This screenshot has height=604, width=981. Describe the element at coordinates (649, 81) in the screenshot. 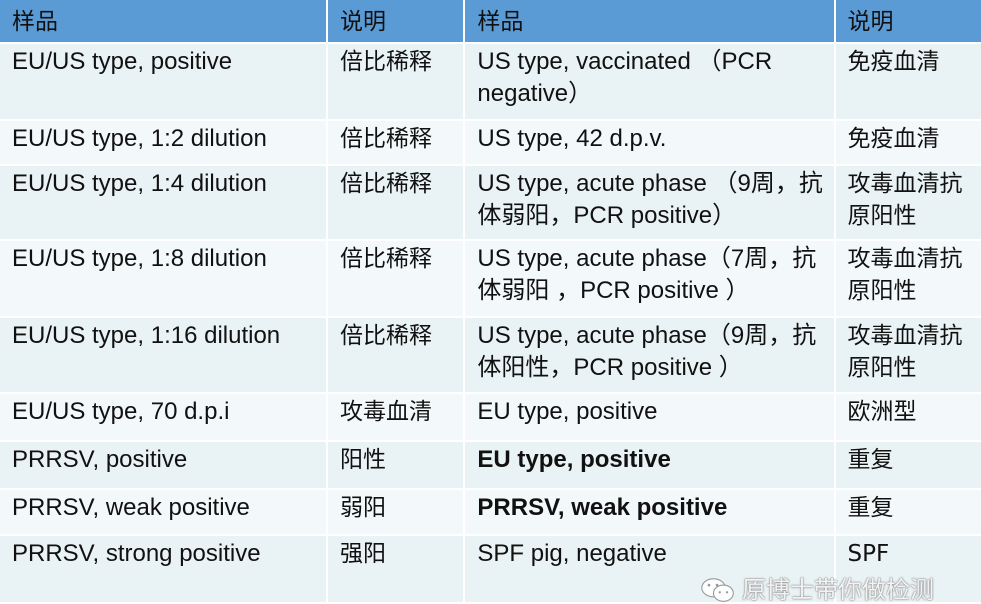

I see `sample-cell: US type, vaccinated （PCR negative）` at that location.